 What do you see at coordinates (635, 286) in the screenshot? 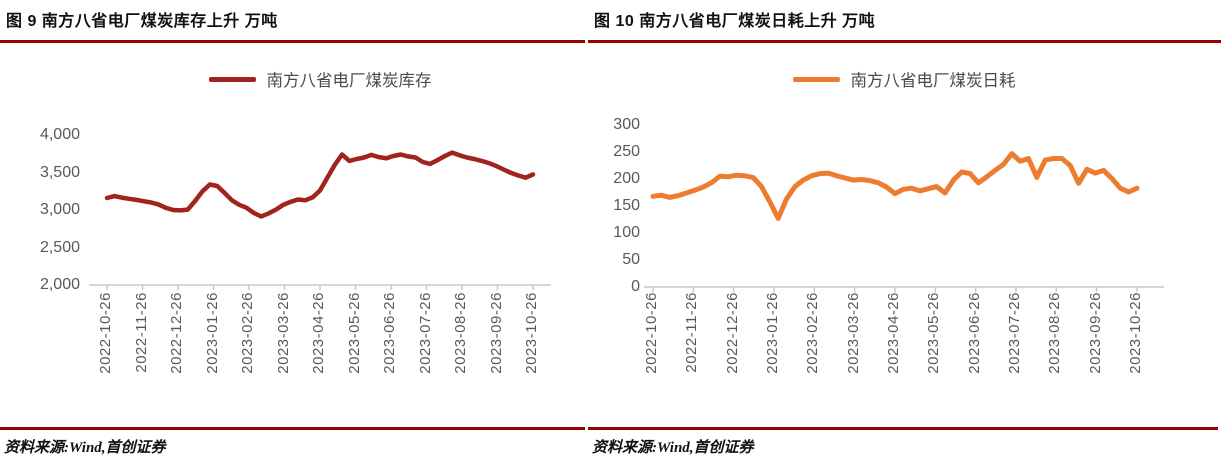
I see `y-axis-tick-label: 0` at bounding box center [635, 286].